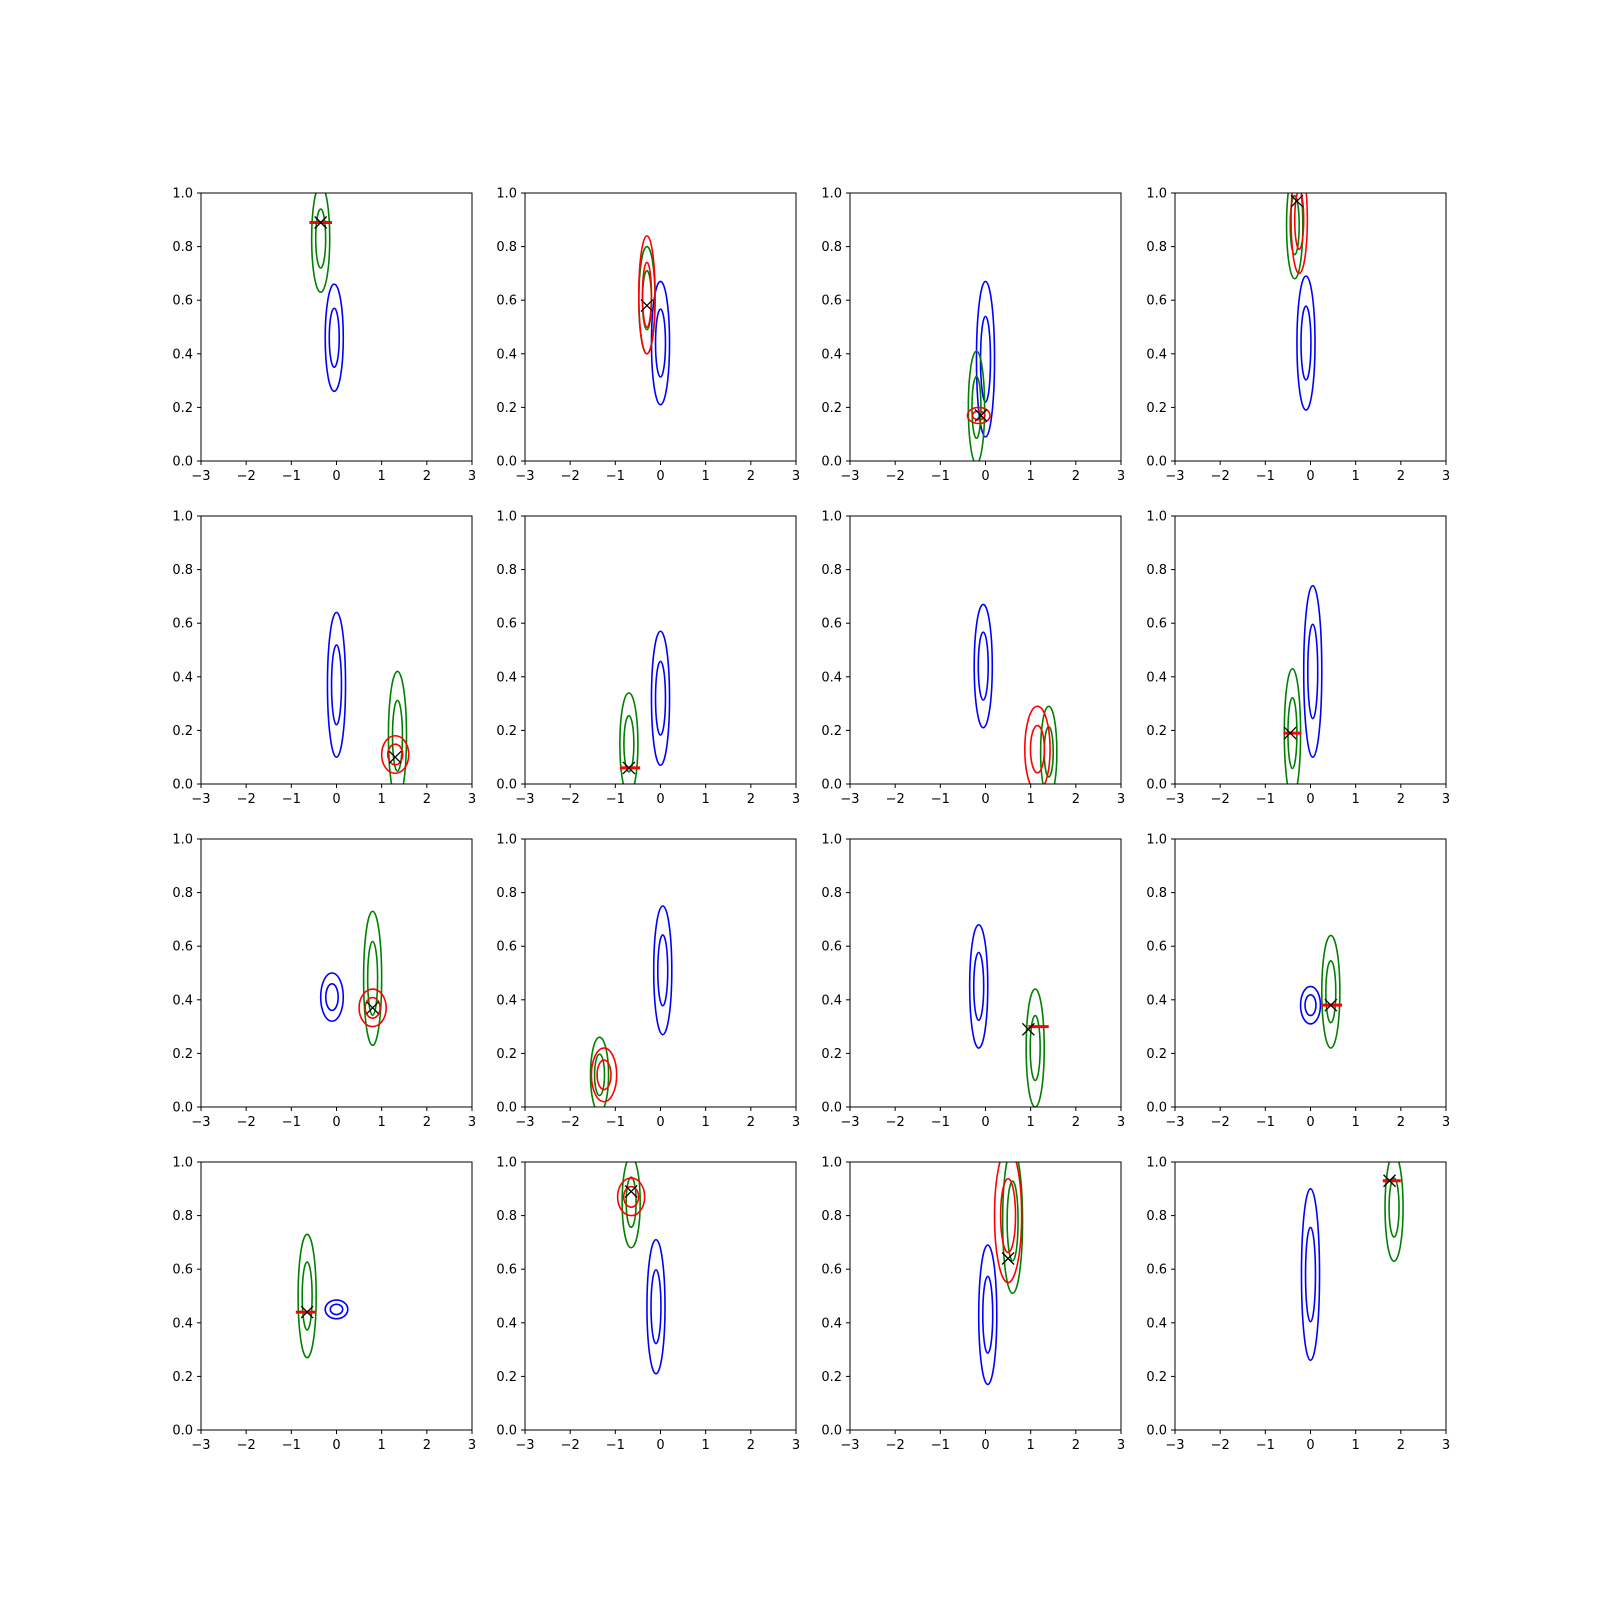  I want to click on axes-frame, so click(985, 1296).